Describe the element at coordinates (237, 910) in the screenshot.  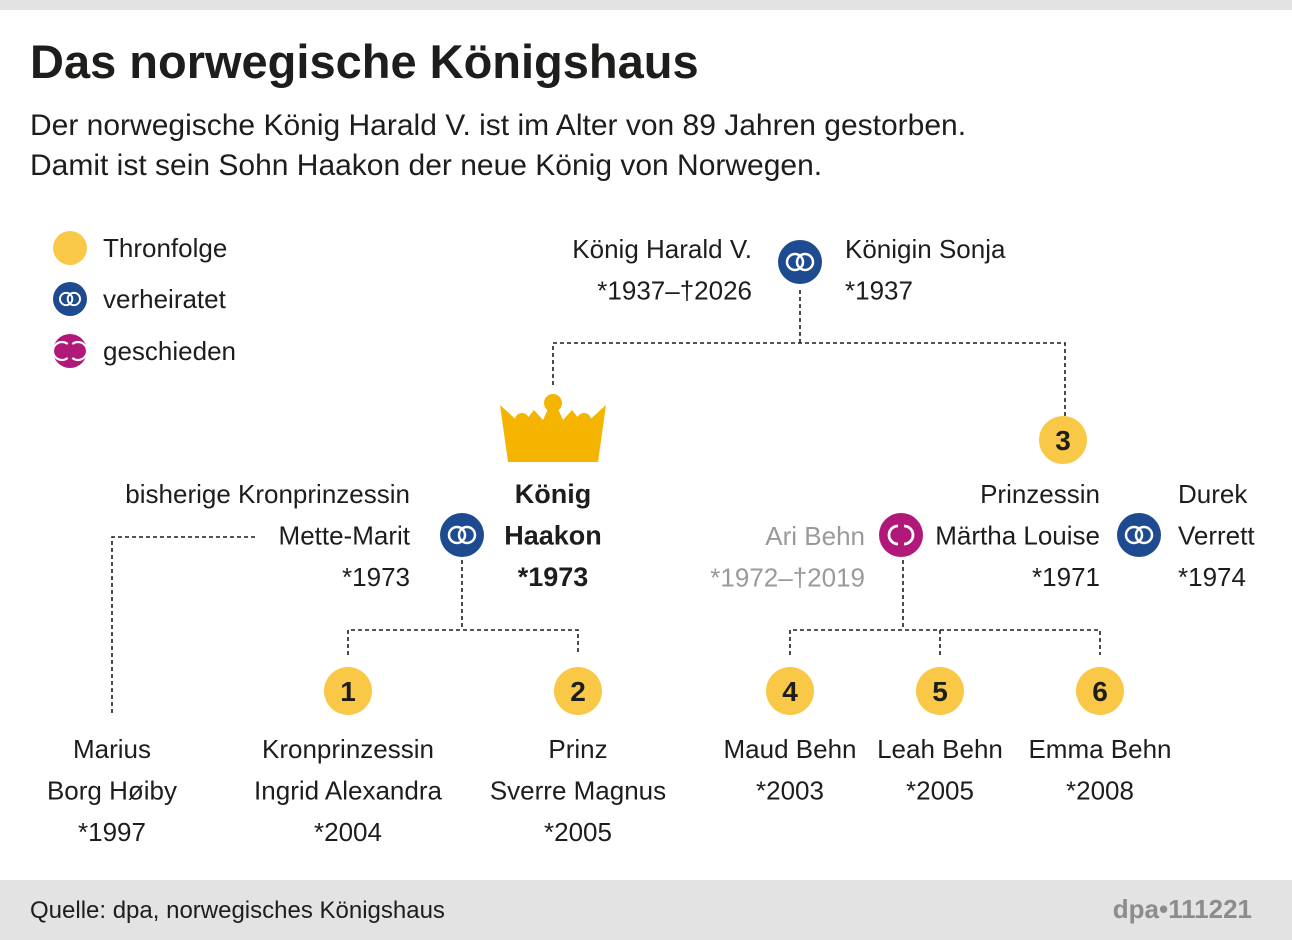
I see `source: Quelle: dpa, norwegisches Königshaus` at that location.